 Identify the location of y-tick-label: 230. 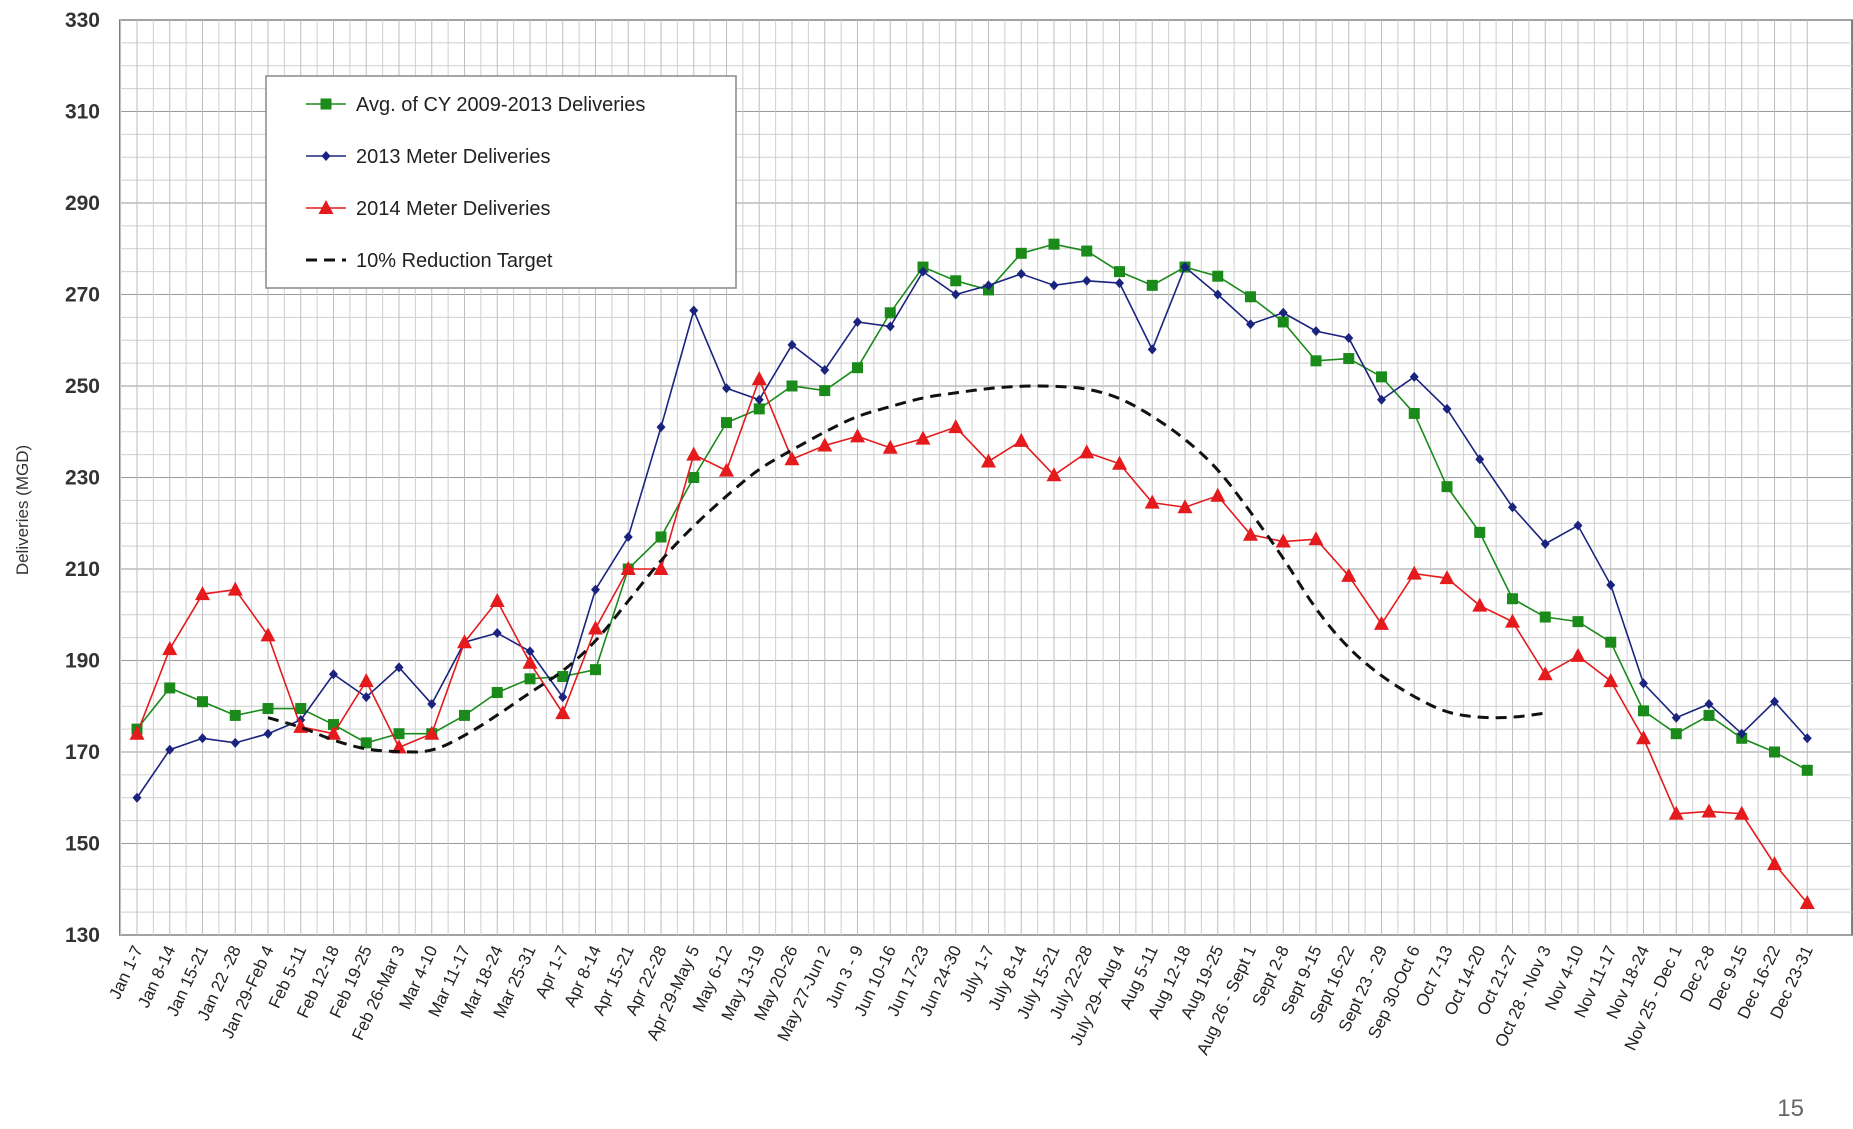
(82, 478).